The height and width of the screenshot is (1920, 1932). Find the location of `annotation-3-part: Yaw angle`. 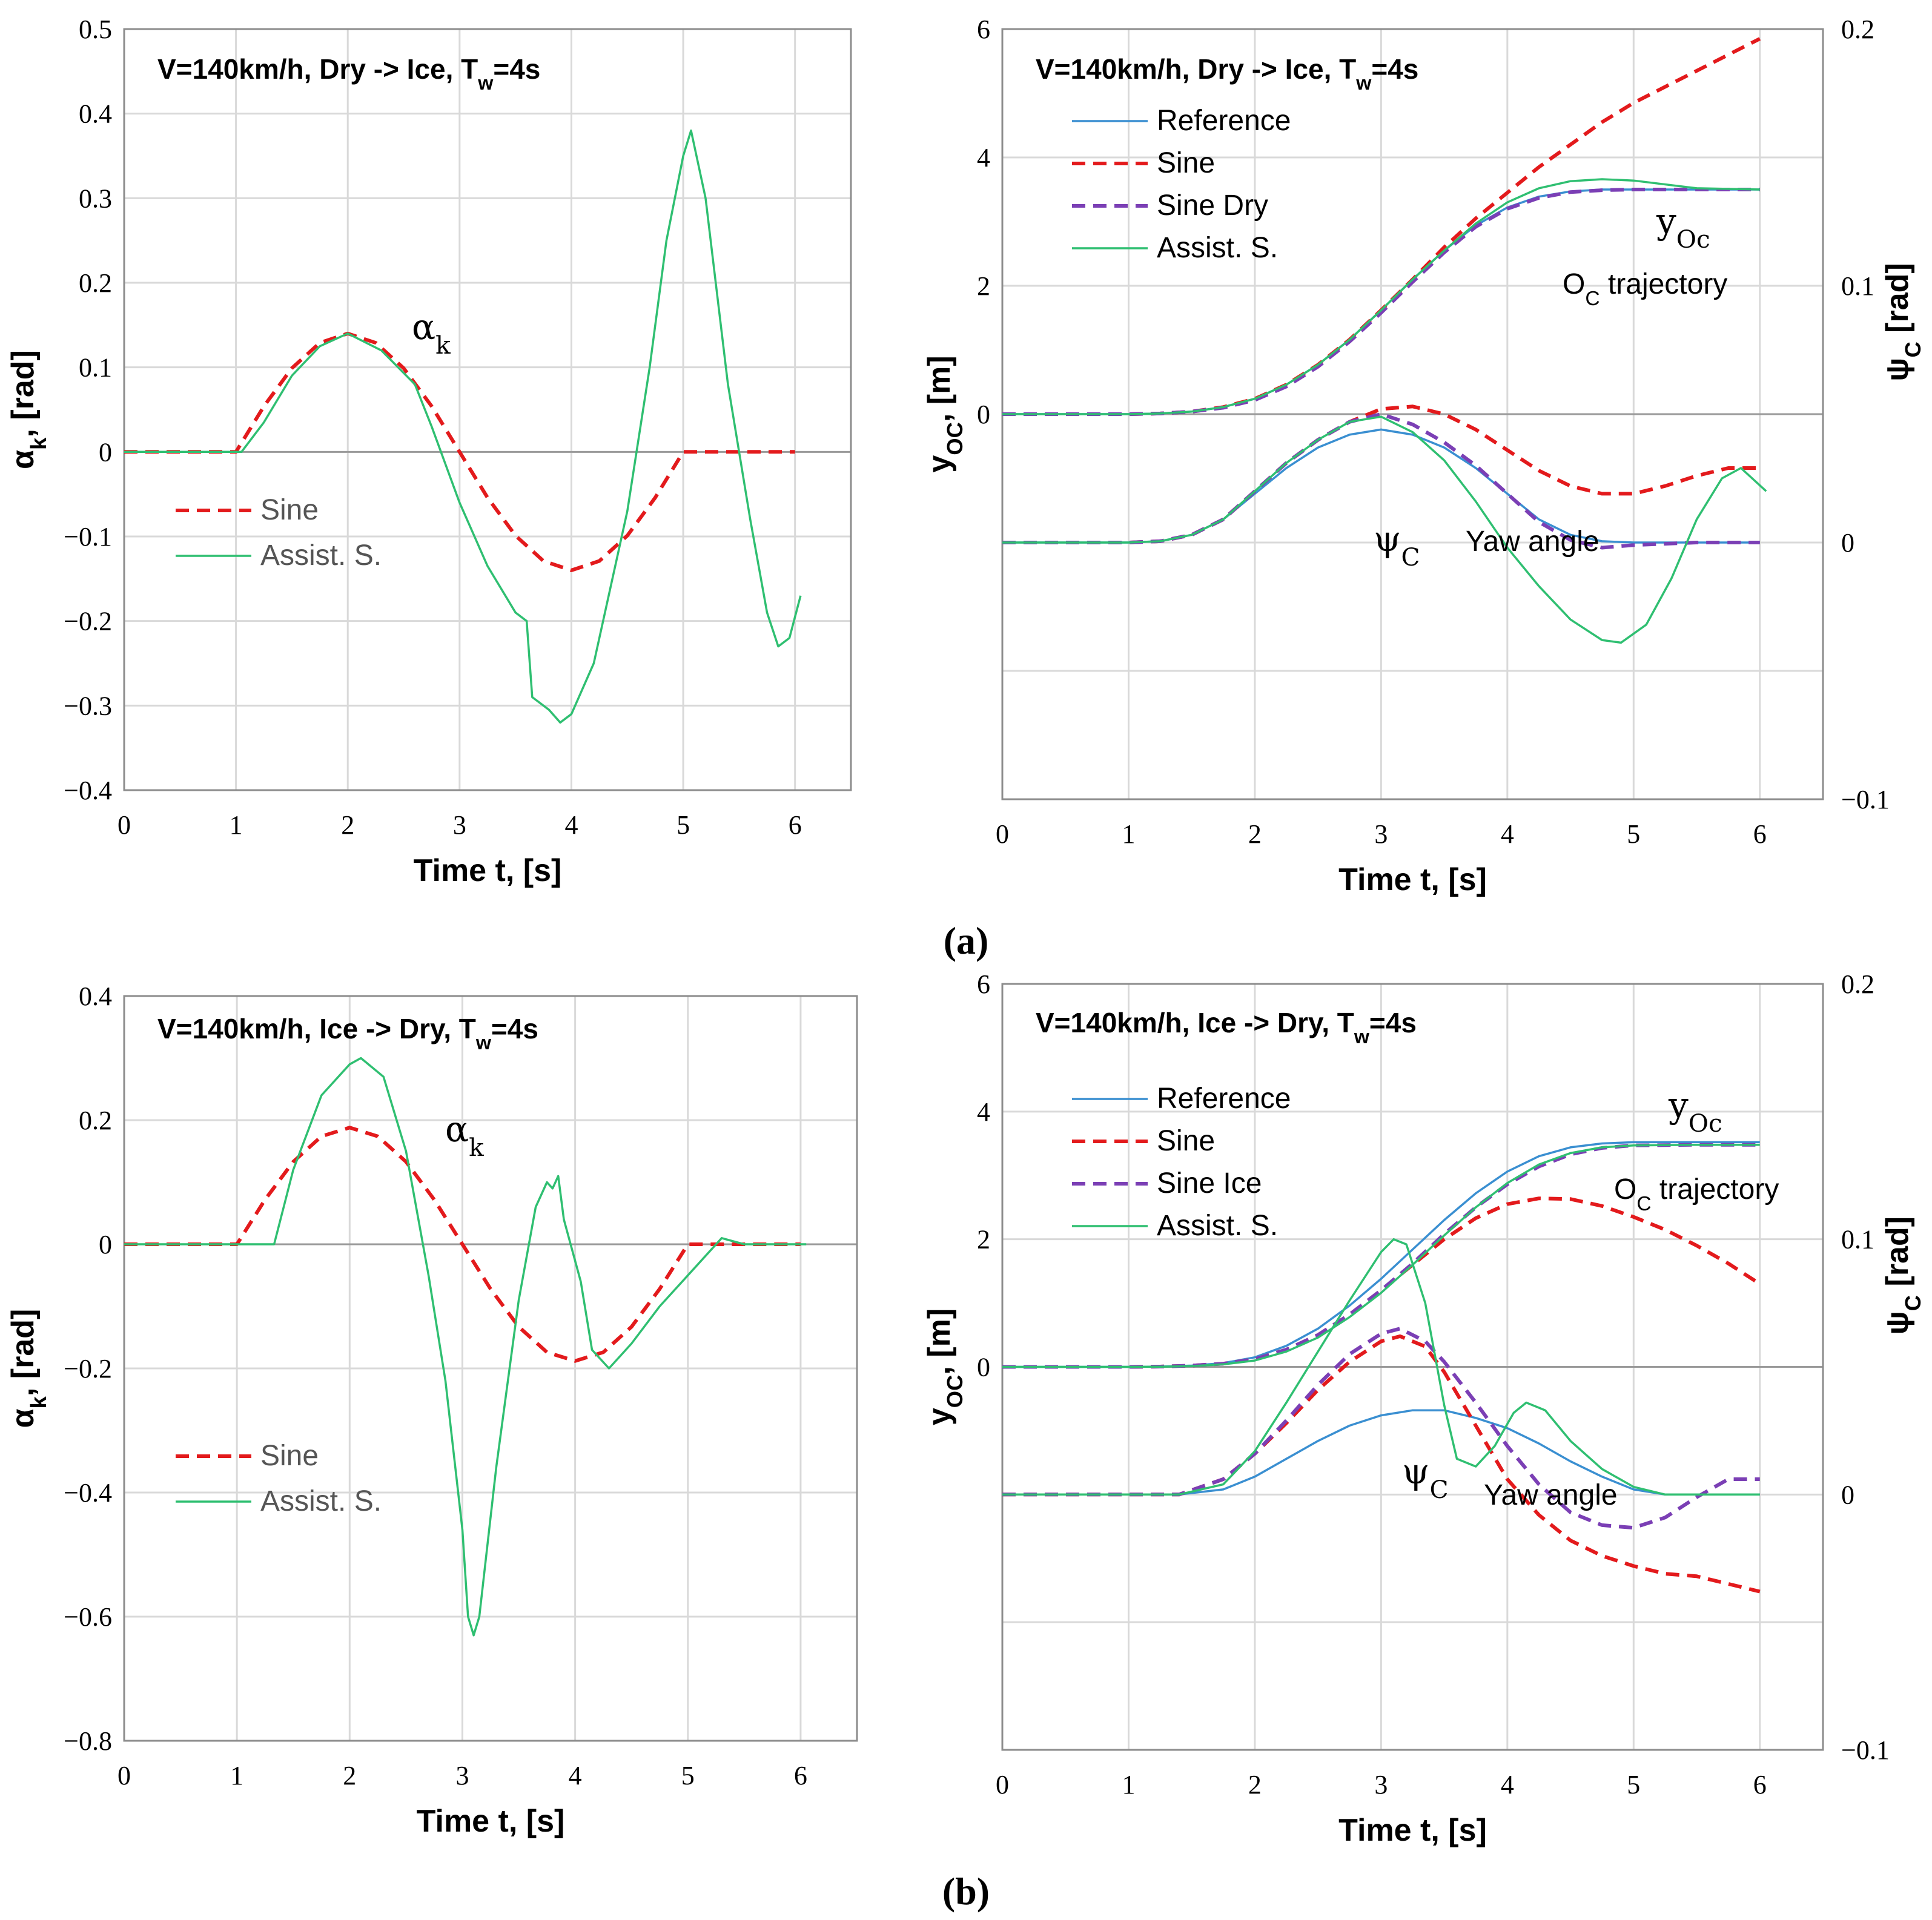

annotation-3-part: Yaw angle is located at coordinates (1533, 542).